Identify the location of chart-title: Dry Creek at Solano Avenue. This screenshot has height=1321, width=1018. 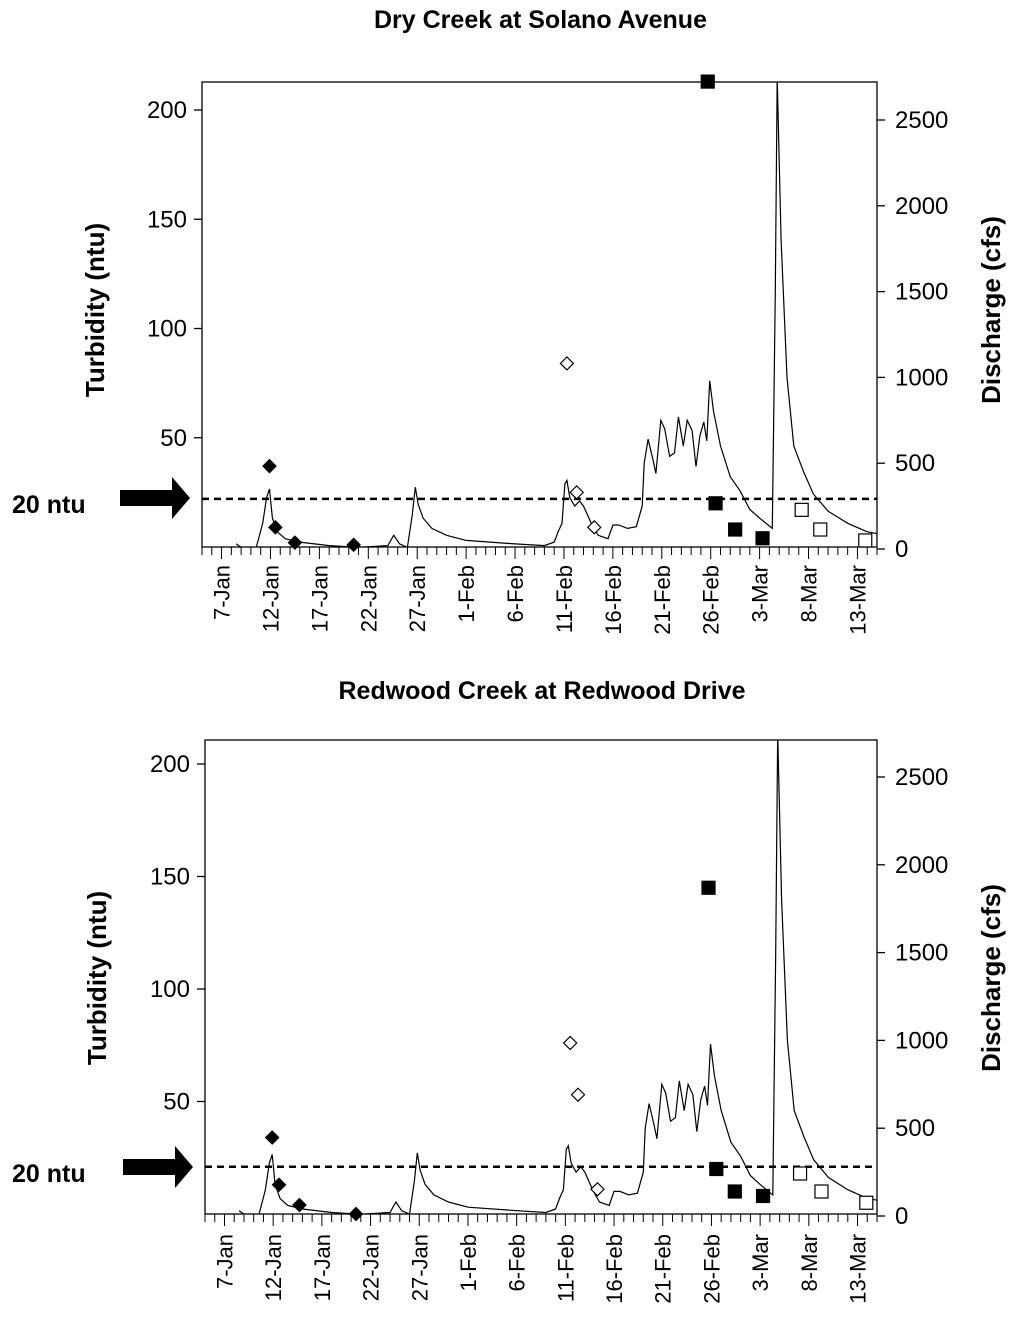
(540, 20).